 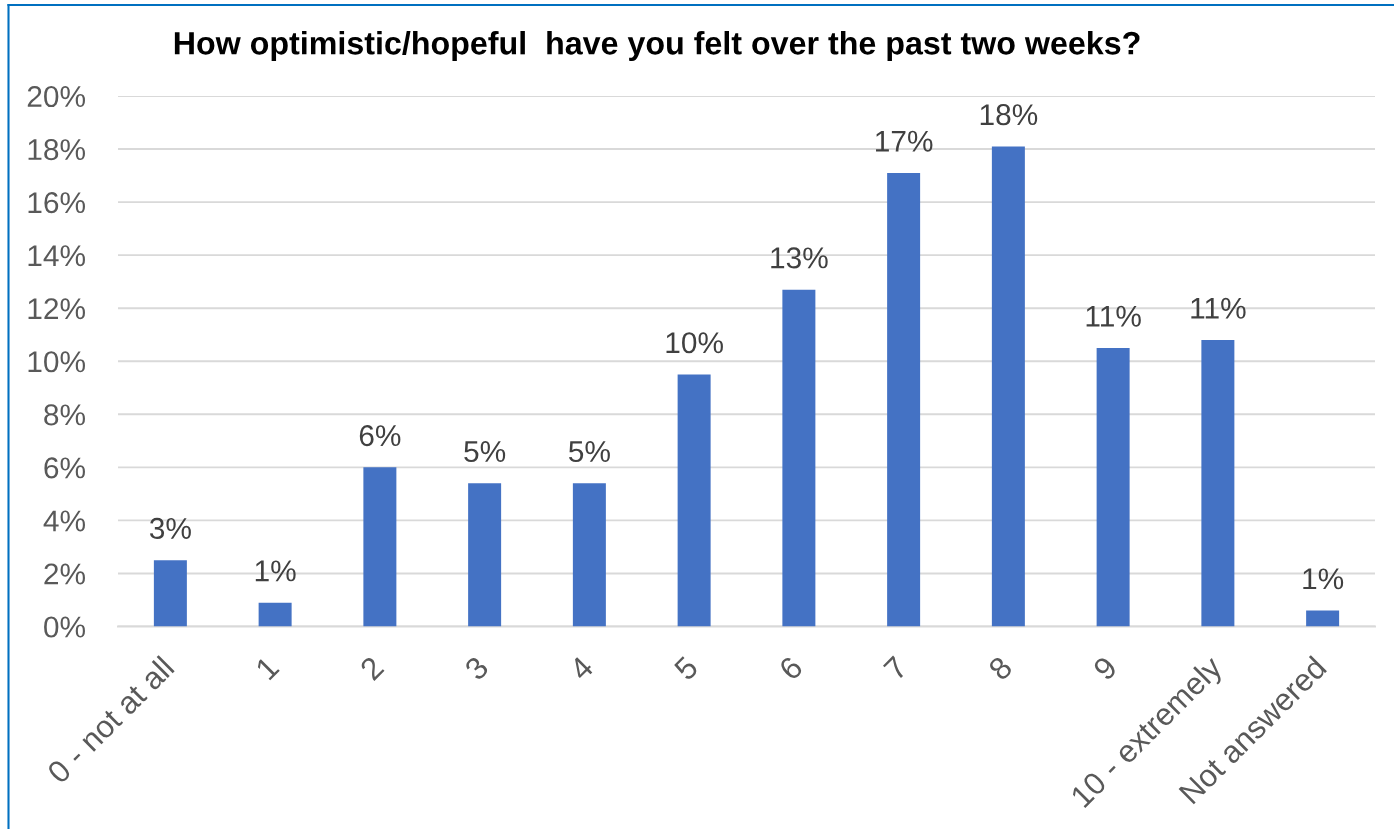 What do you see at coordinates (56, 203) in the screenshot?
I see `y-tick-label: 16%` at bounding box center [56, 203].